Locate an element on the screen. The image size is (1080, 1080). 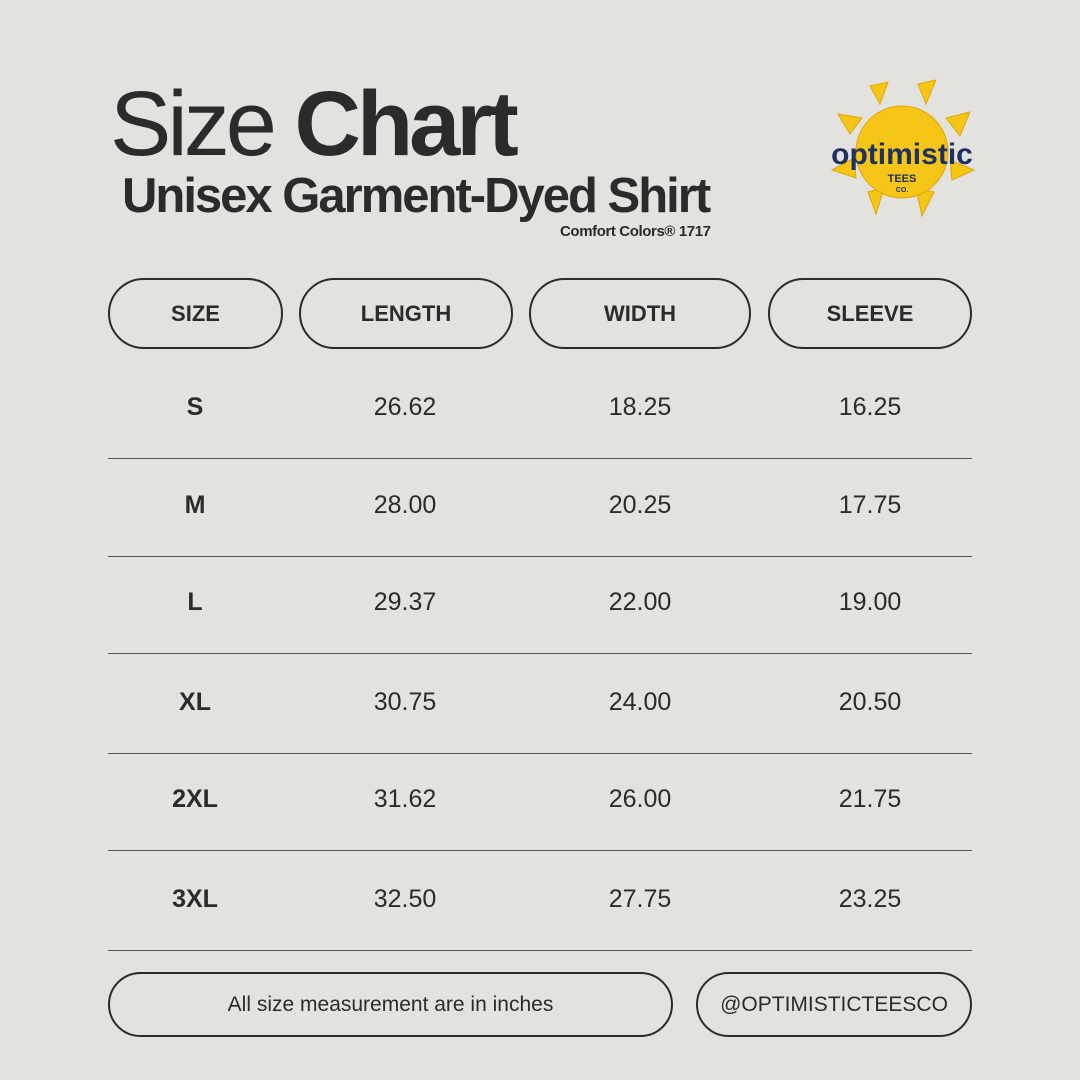
cell-sleeve: 21.75 is located at coordinates (870, 799).